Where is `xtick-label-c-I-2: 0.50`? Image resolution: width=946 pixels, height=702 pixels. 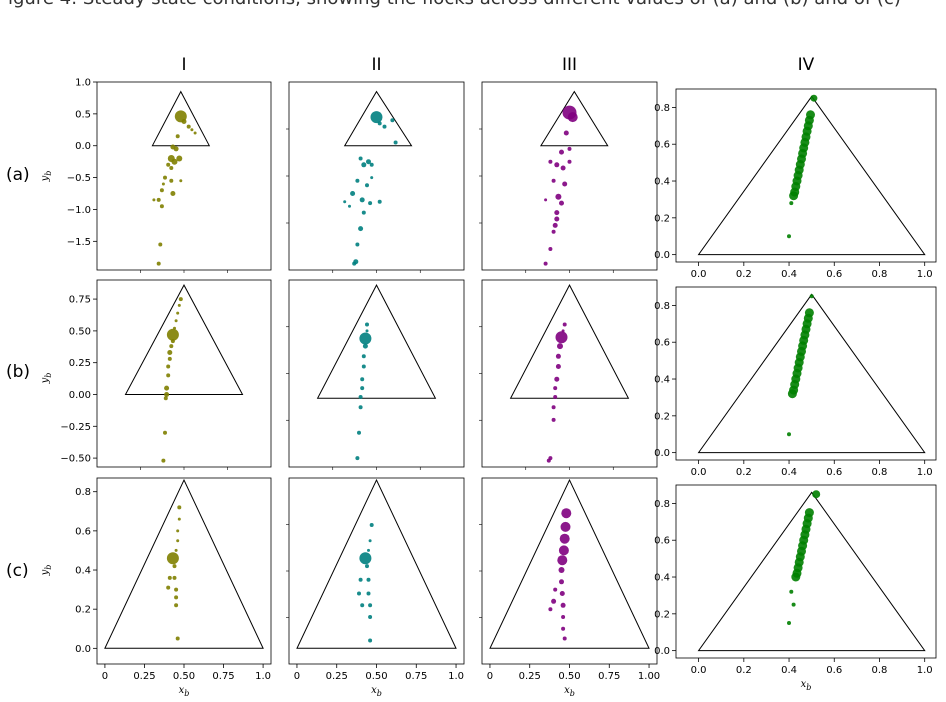 xtick-label-c-I-2: 0.50 is located at coordinates (184, 676).